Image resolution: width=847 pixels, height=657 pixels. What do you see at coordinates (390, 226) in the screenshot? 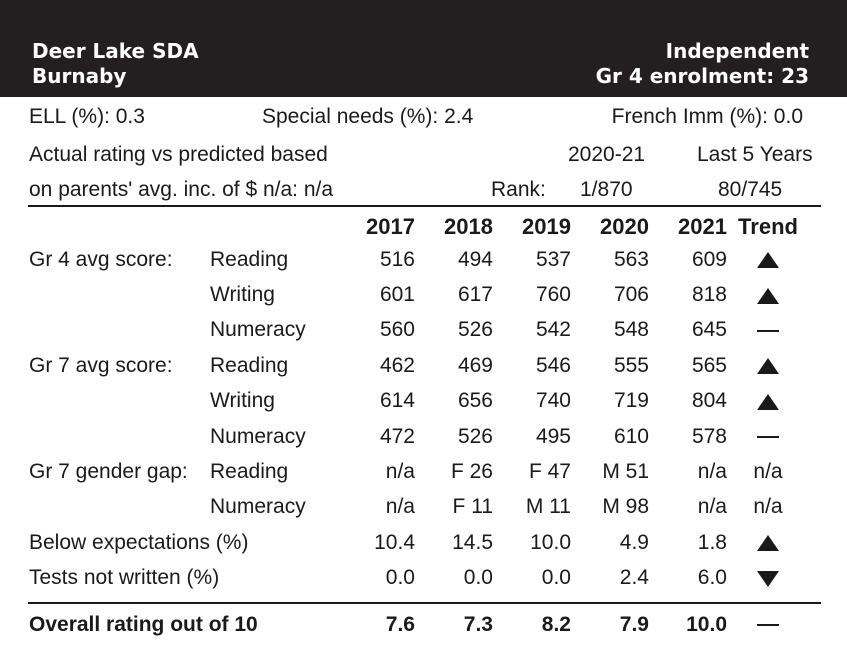
I see `year-header: 2017` at bounding box center [390, 226].